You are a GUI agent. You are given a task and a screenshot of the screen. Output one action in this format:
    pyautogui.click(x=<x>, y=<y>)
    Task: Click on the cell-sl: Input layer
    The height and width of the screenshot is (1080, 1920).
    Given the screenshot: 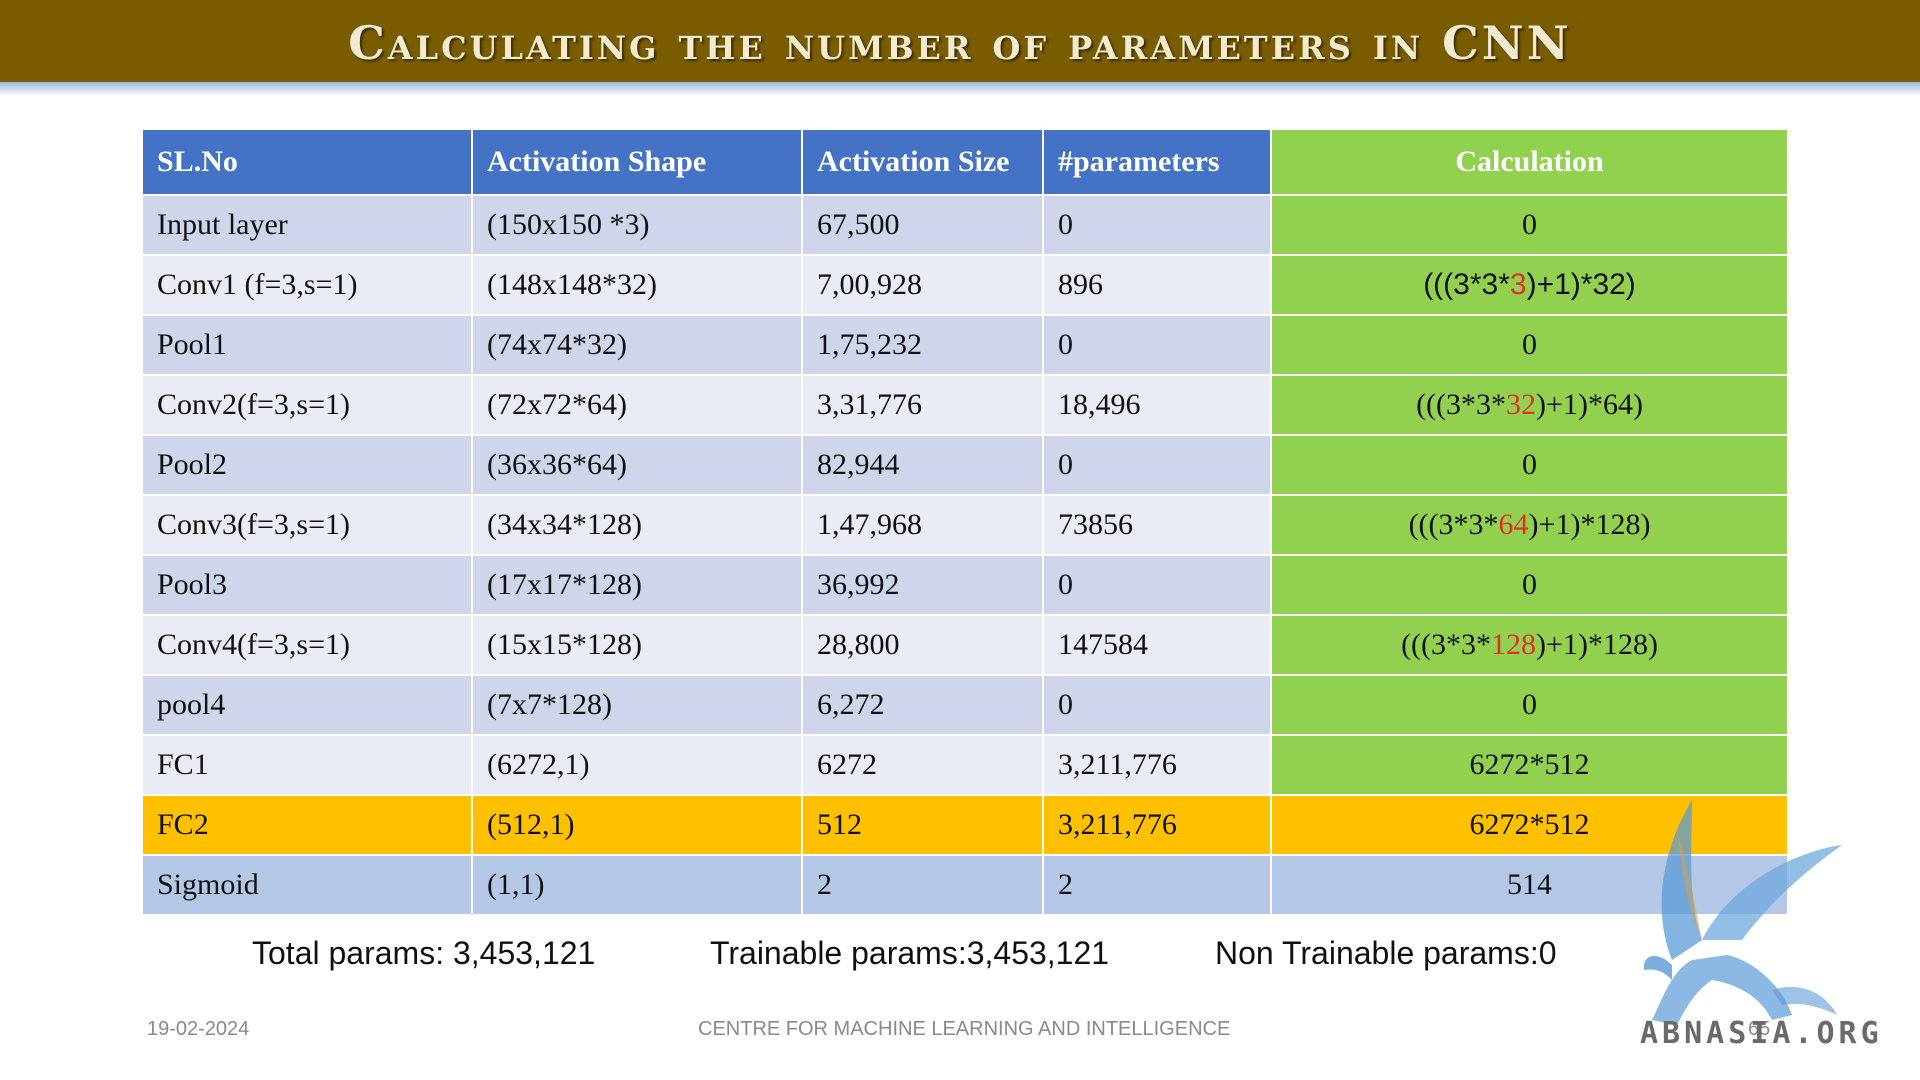 What is the action you would take?
    pyautogui.click(x=307, y=225)
    